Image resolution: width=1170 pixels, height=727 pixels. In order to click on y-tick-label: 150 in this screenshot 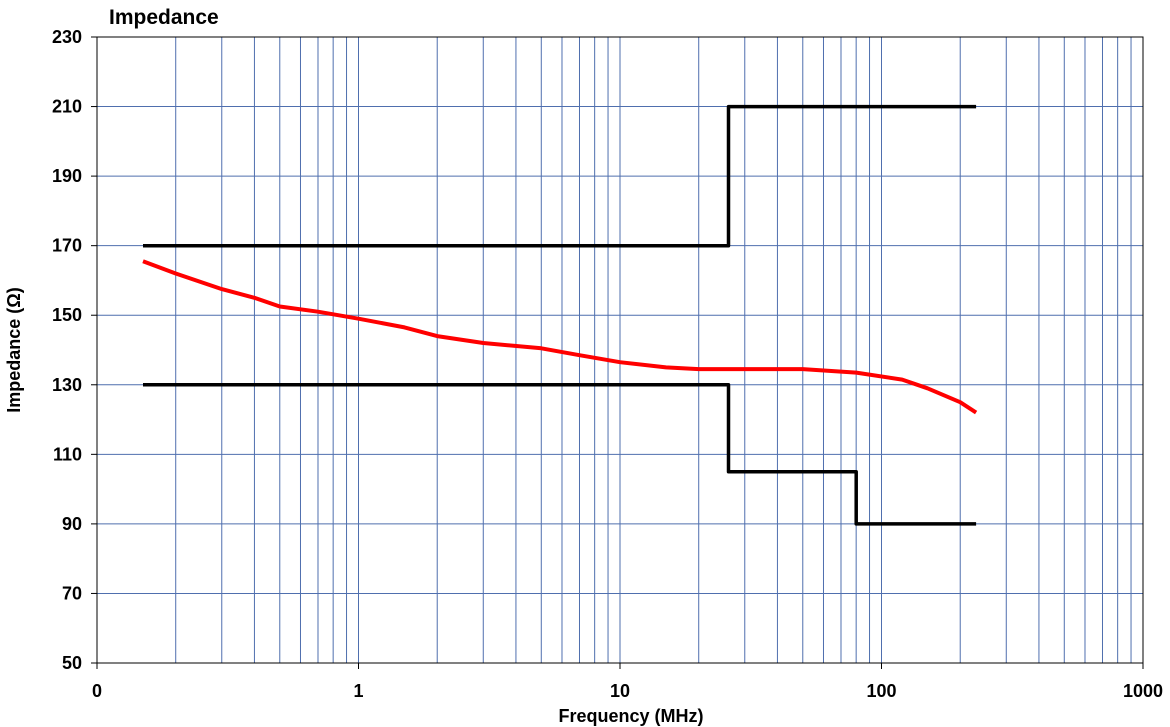, I will do `click(67, 315)`.